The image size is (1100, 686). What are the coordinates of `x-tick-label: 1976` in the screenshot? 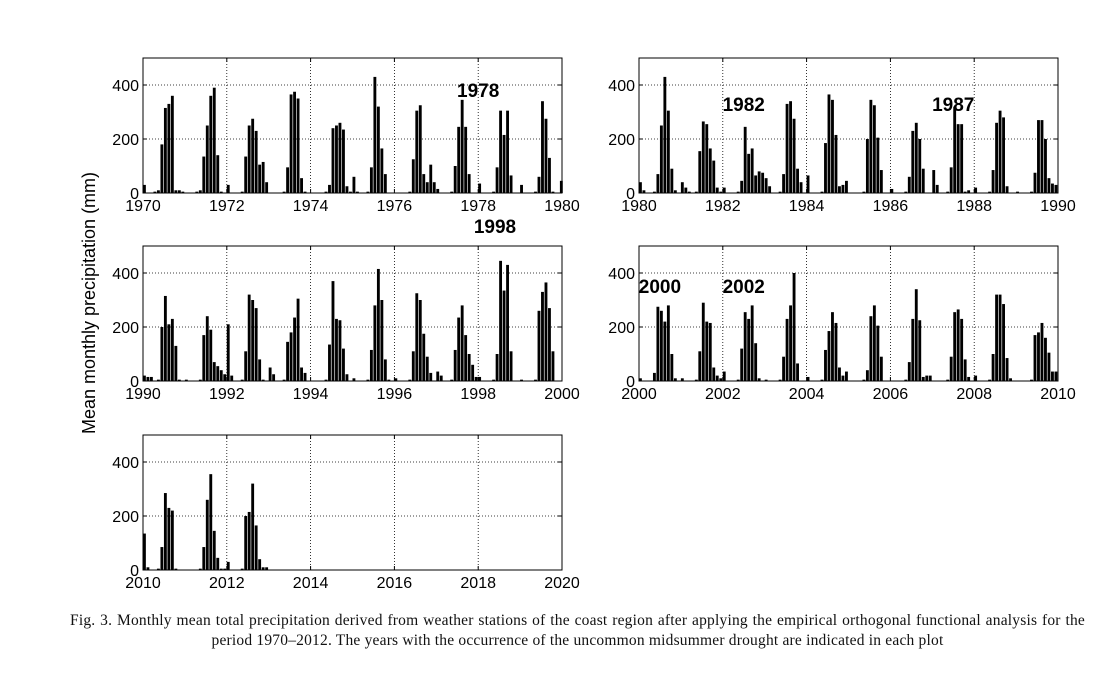 It's located at (395, 206).